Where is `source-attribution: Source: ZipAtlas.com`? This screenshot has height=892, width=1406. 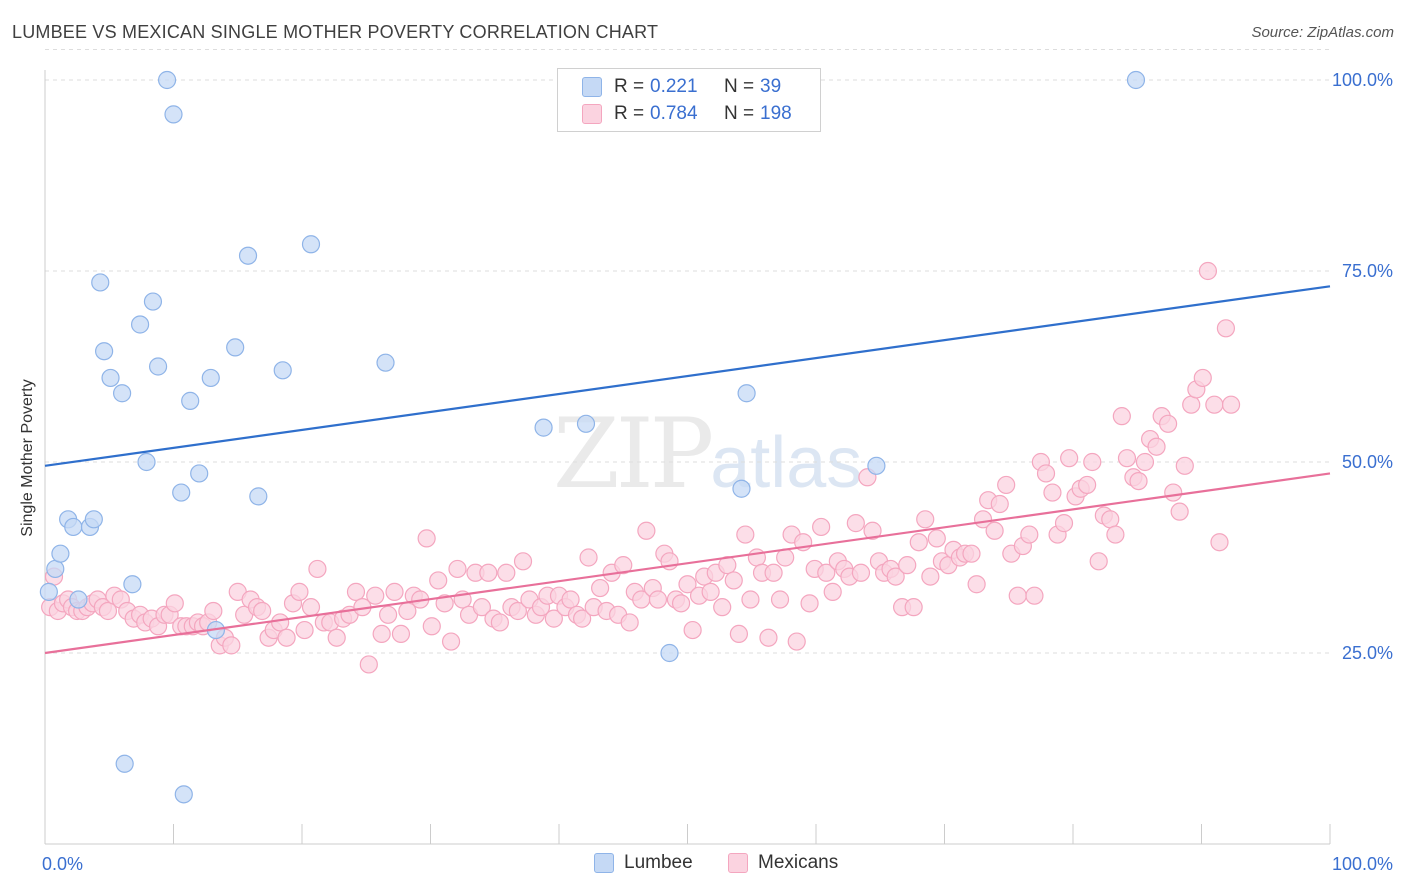
source-attribution: Source: ZipAtlas.com is located at coordinates (1322, 32).